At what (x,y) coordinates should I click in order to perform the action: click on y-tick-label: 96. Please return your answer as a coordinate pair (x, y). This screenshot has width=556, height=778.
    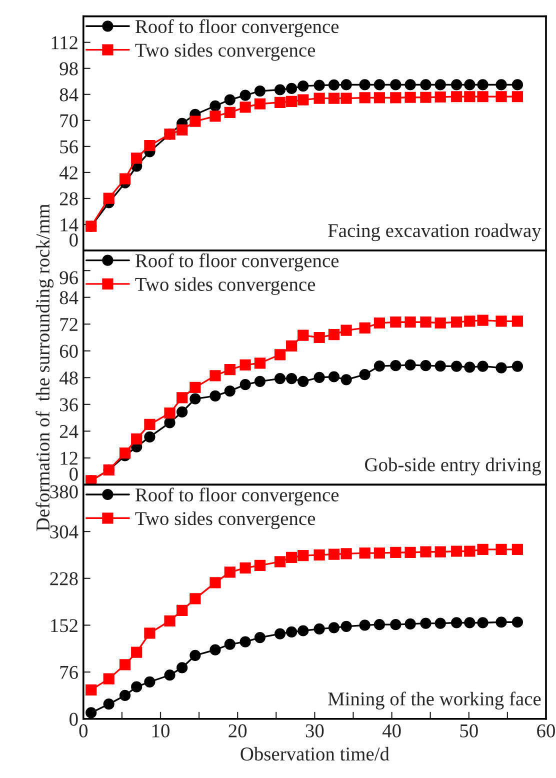
    Looking at the image, I should click on (69, 277).